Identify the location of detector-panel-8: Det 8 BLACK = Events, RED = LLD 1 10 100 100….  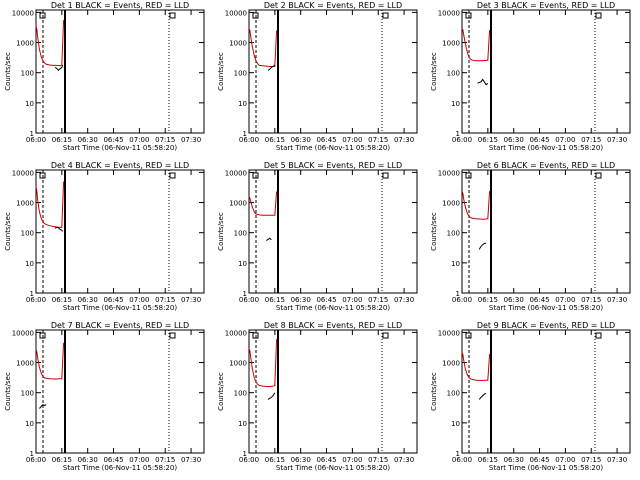
(317, 396).